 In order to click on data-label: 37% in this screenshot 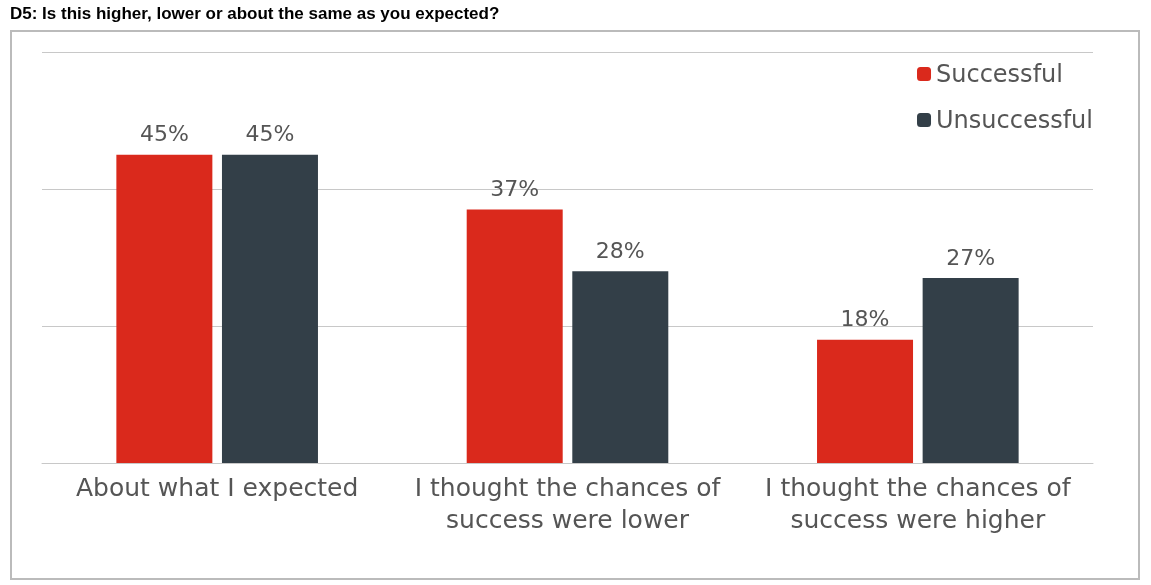, I will do `click(515, 189)`.